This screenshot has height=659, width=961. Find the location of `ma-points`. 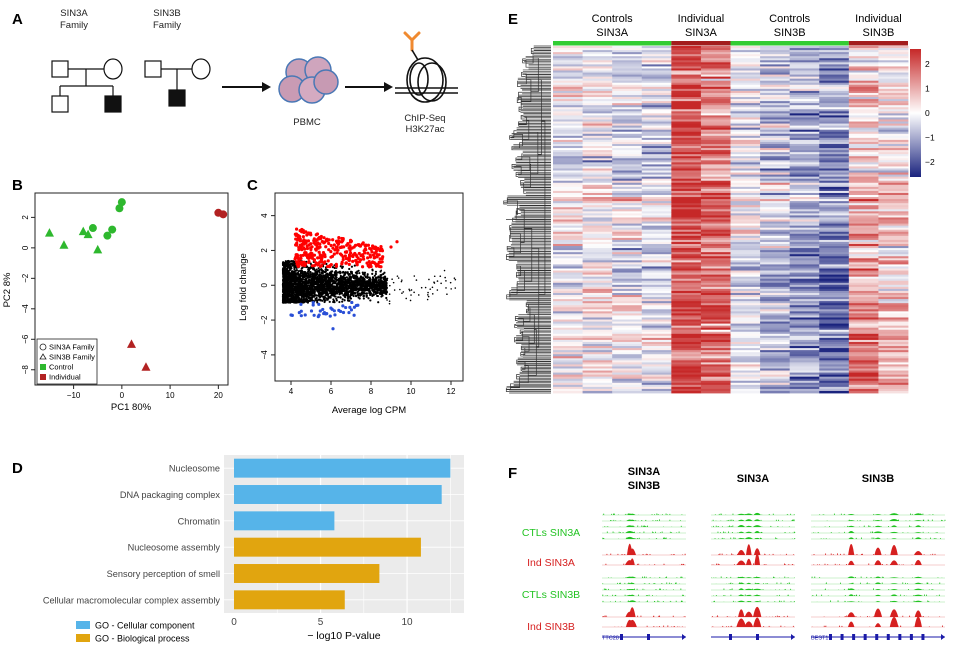

ma-points is located at coordinates (369, 279).